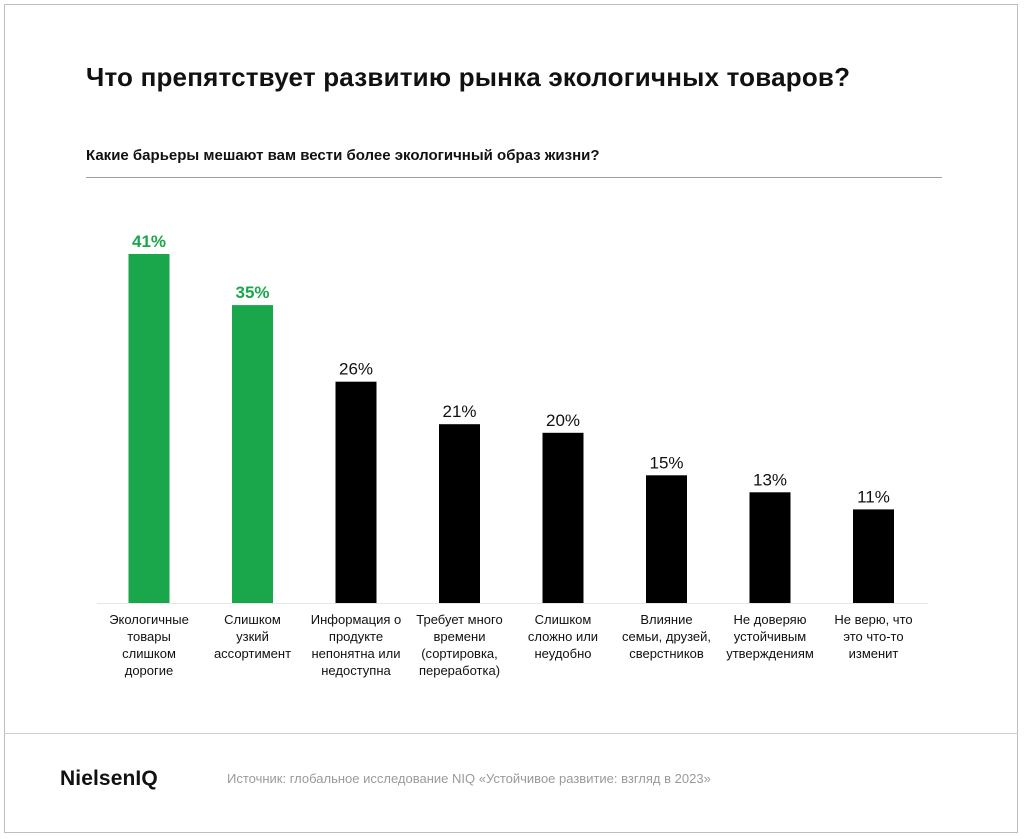 This screenshot has width=1024, height=839. I want to click on value-label-3: 26%, so click(356, 369).